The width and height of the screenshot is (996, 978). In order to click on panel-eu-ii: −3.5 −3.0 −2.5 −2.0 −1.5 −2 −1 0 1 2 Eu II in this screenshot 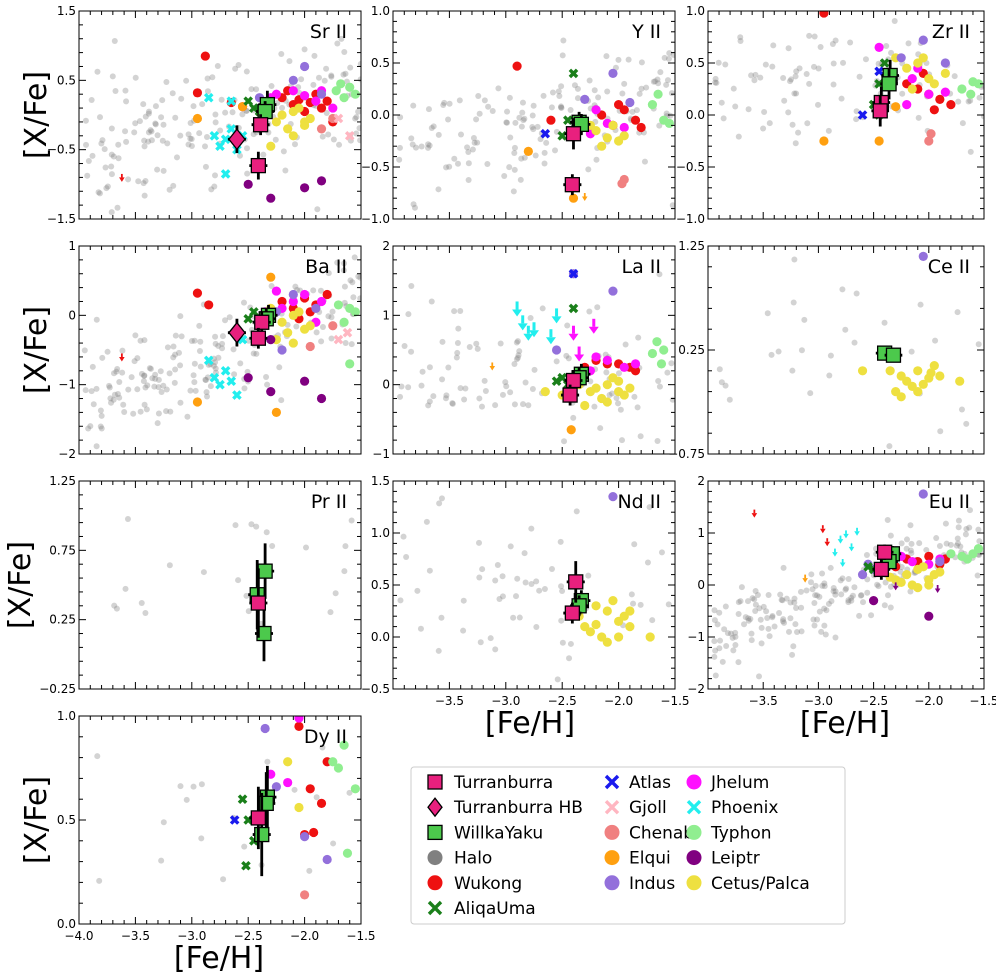, I will do `click(841, 591)`.